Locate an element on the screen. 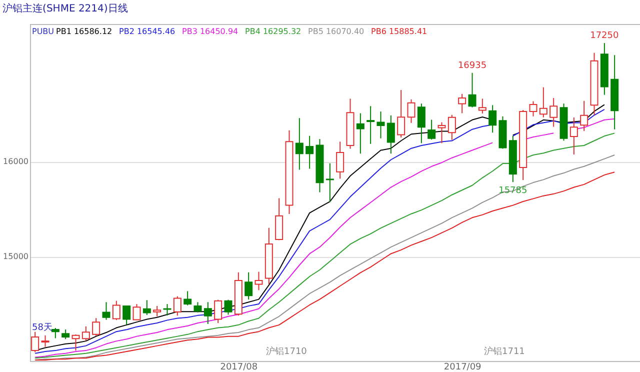 This screenshot has height=372, width=640. legend-title: PUBU is located at coordinates (43, 31).